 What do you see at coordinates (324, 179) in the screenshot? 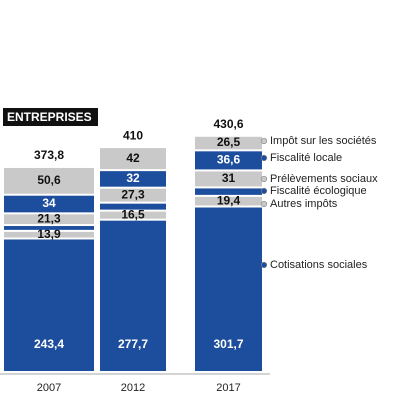
I see `legend-label: Prélèvements sociaux` at bounding box center [324, 179].